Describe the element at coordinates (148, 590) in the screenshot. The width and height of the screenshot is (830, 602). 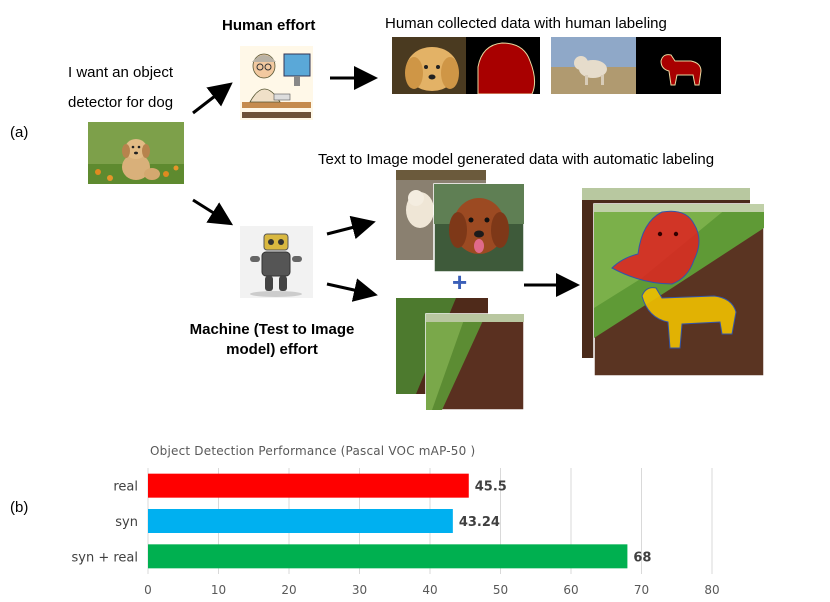
I see `x-tick-label: 0` at that location.